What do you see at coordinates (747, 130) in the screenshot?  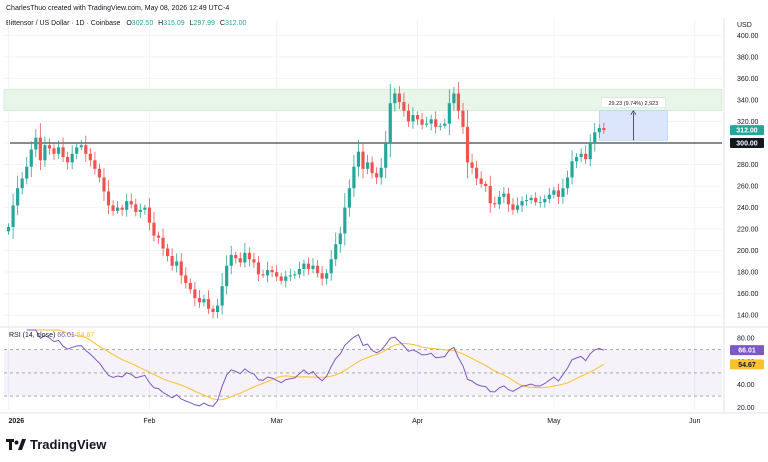 I see `last-price-badge` at bounding box center [747, 130].